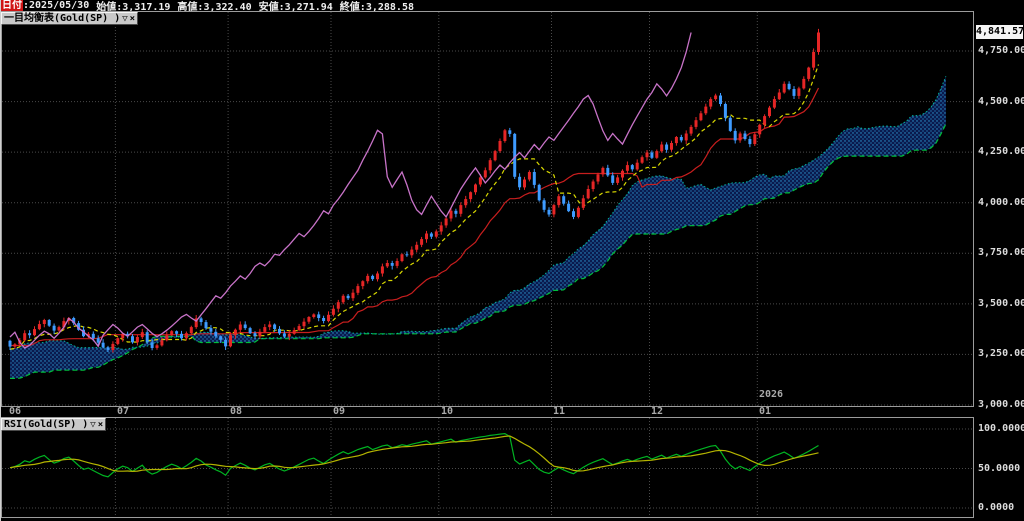 Image resolution: width=1024 pixels, height=521 pixels. Describe the element at coordinates (56, 5) in the screenshot. I see `info-date: :2025/05/30` at that location.